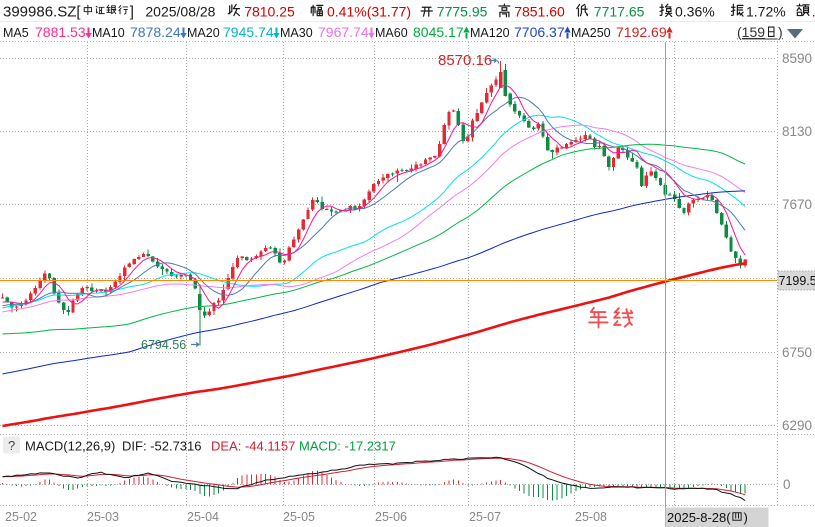 The width and height of the screenshot is (815, 527). What do you see at coordinates (108, 33) in the screenshot?
I see `svg-text: MA10` at bounding box center [108, 33].